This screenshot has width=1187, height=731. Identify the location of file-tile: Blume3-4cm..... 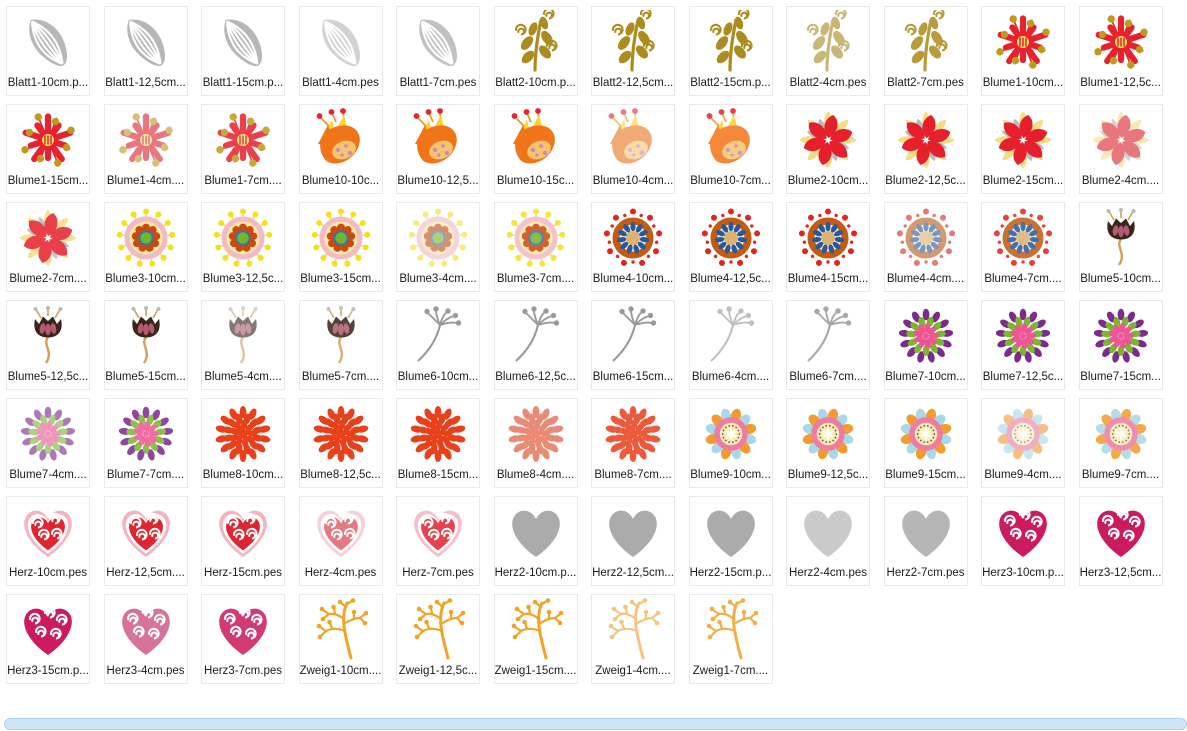
(438, 247).